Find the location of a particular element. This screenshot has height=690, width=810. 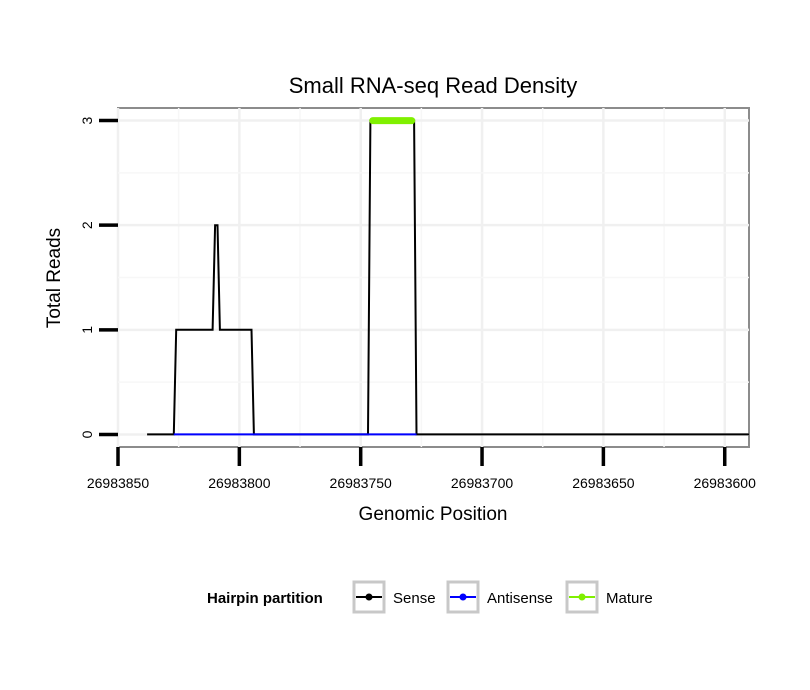

legend-point-antisense is located at coordinates (463, 597).